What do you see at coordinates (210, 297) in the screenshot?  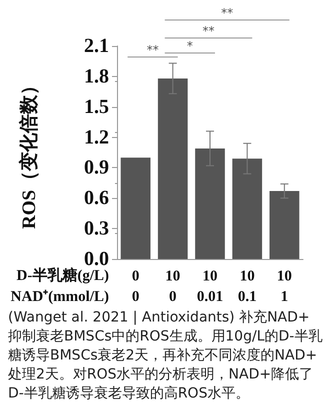 I see `text: 0.01` at bounding box center [210, 297].